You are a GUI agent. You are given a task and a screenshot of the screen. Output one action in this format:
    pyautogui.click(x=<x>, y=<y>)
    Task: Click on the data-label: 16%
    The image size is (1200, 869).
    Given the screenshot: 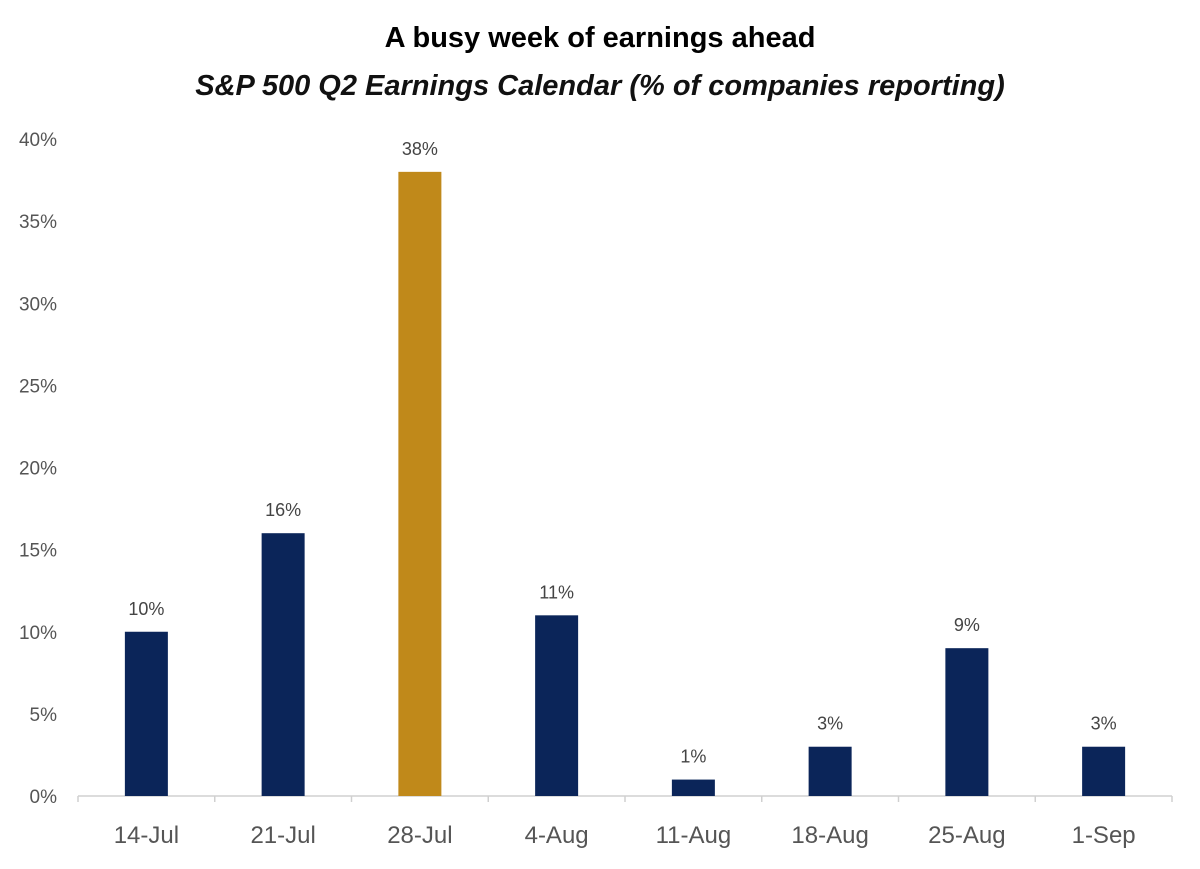 What is the action you would take?
    pyautogui.click(x=283, y=510)
    